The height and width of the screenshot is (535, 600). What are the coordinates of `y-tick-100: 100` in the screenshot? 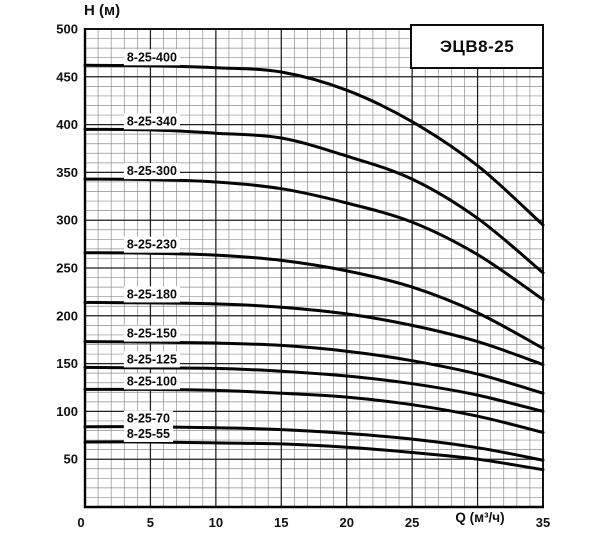 It's located at (67, 411).